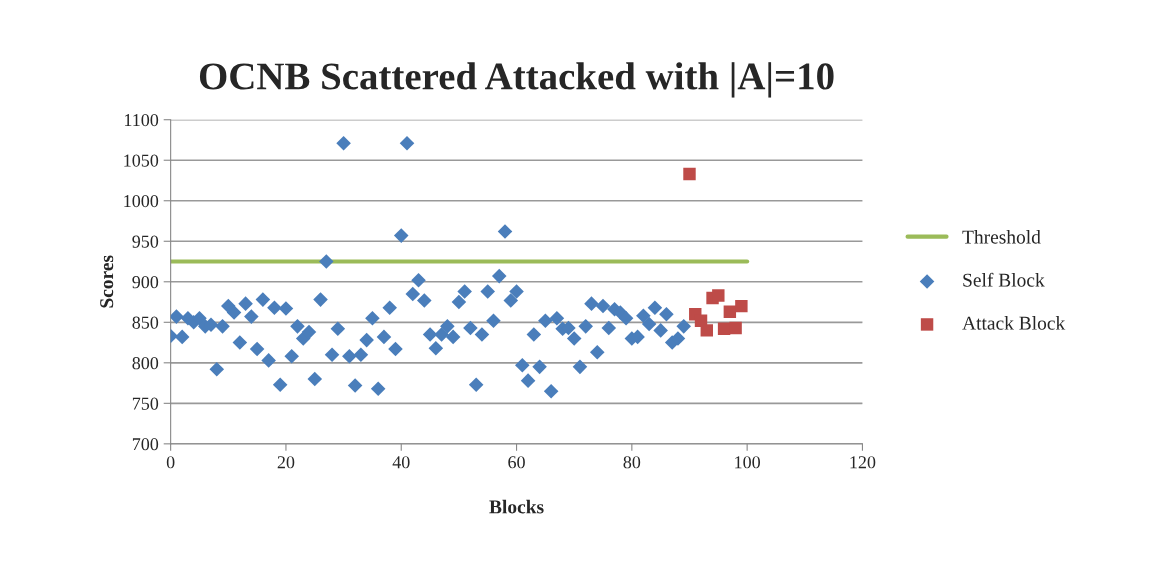 The height and width of the screenshot is (584, 1153). Describe the element at coordinates (632, 462) in the screenshot. I see `x-tick-label: 80` at that location.